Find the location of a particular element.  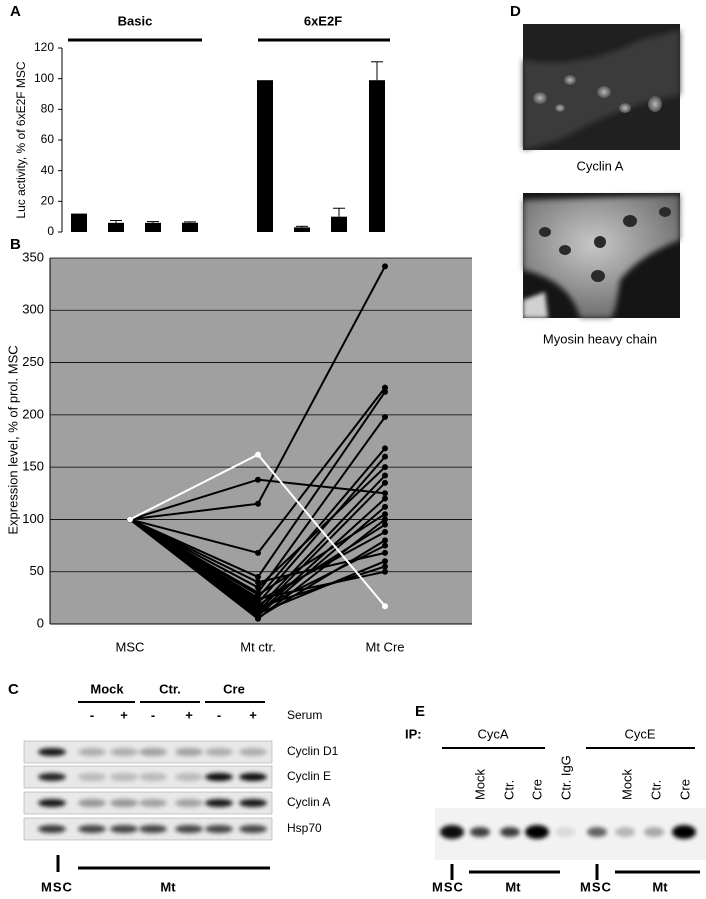

x-tick-label: Mt Cre is located at coordinates (385, 646).